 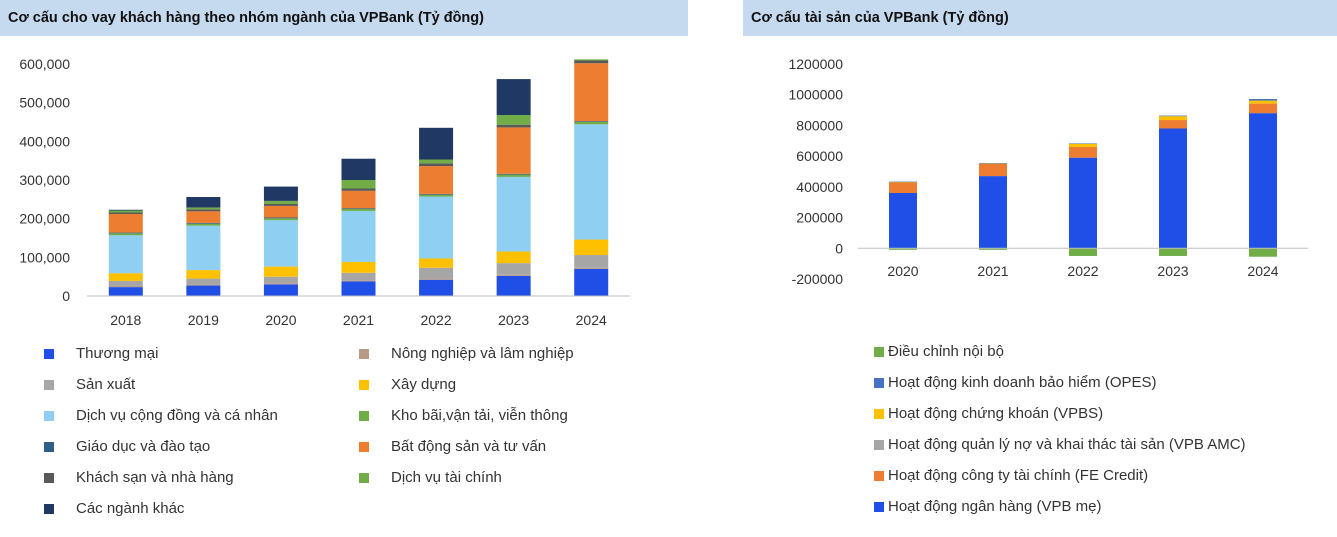 I want to click on loan-bar-dich-vu-tai-chinh-2018, so click(x=125, y=211).